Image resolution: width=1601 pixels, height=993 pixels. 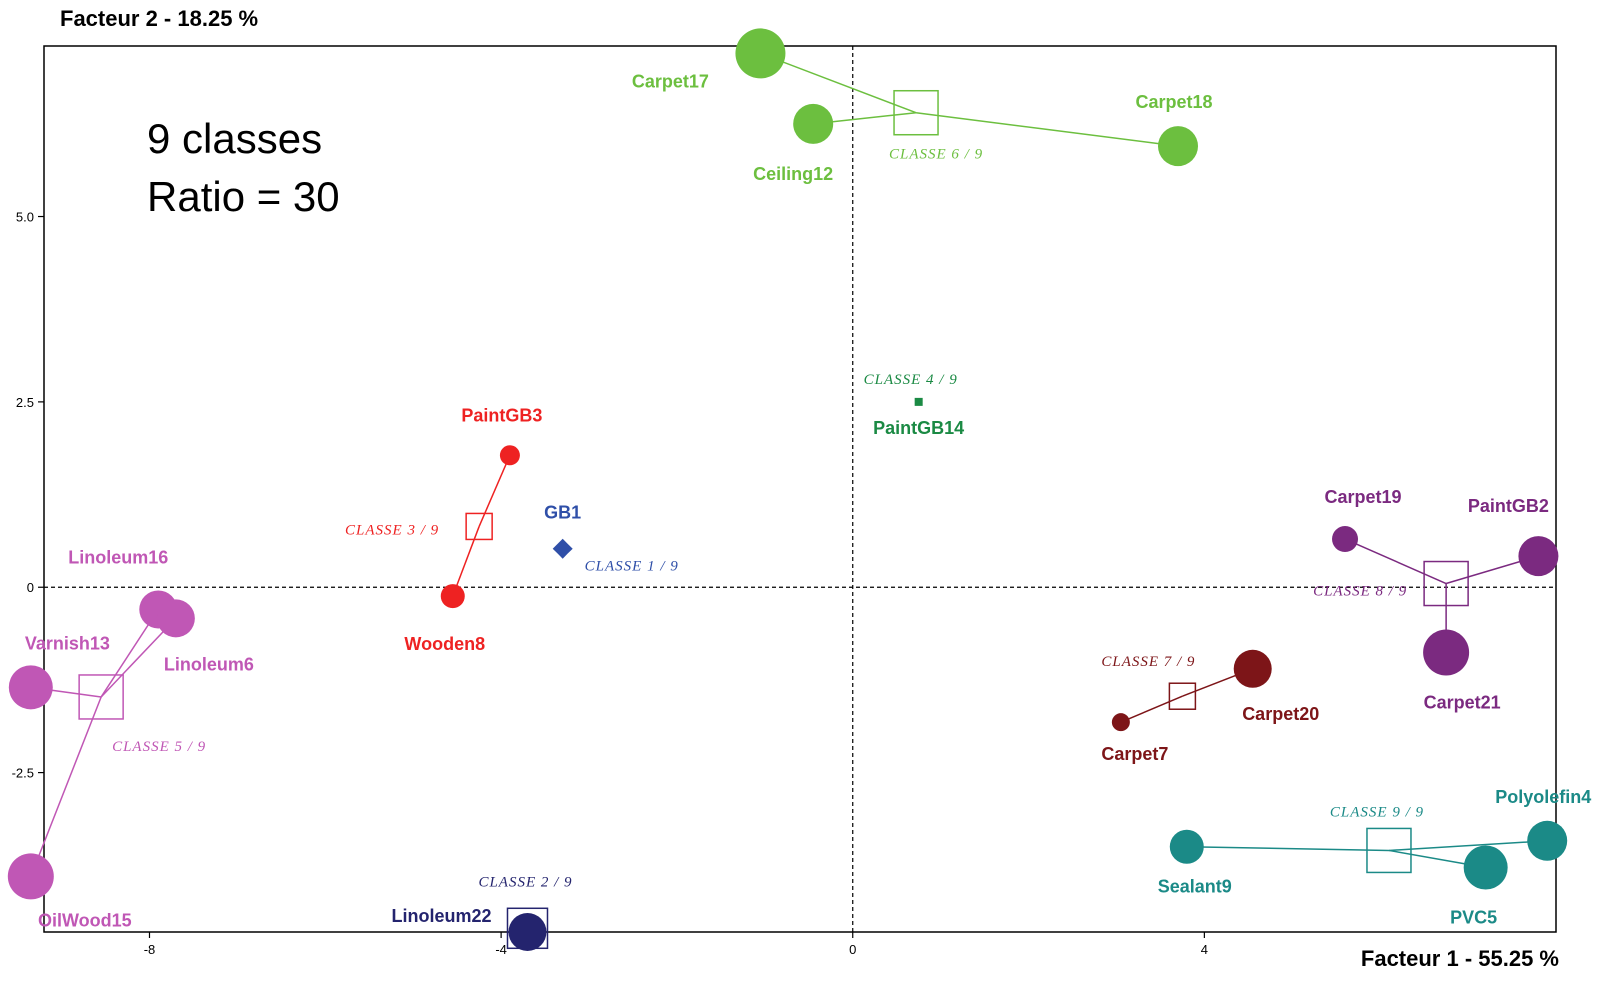 I want to click on class-label: CLASSE 3 / 9, so click(x=392, y=530).